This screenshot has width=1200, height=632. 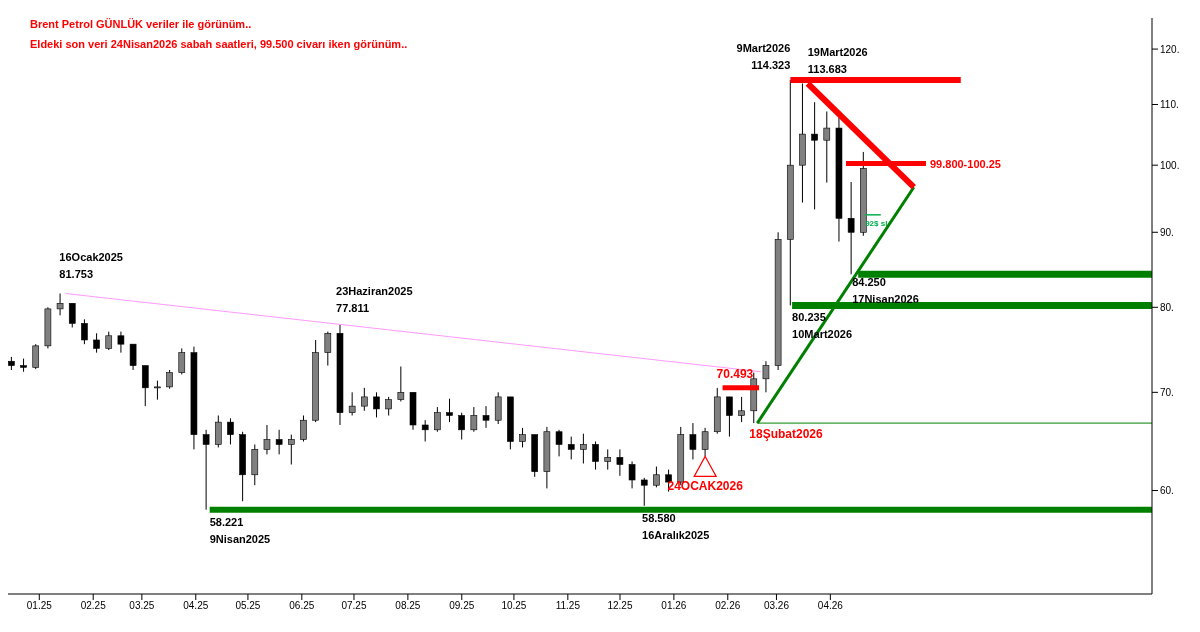 I want to click on annotation: 18Şubat2026, so click(x=786, y=434).